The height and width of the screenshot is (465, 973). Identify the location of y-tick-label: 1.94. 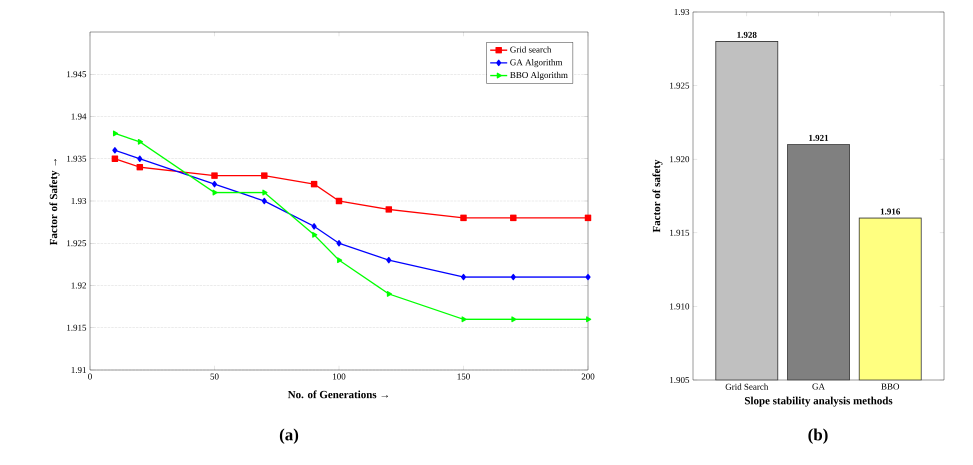
(79, 116).